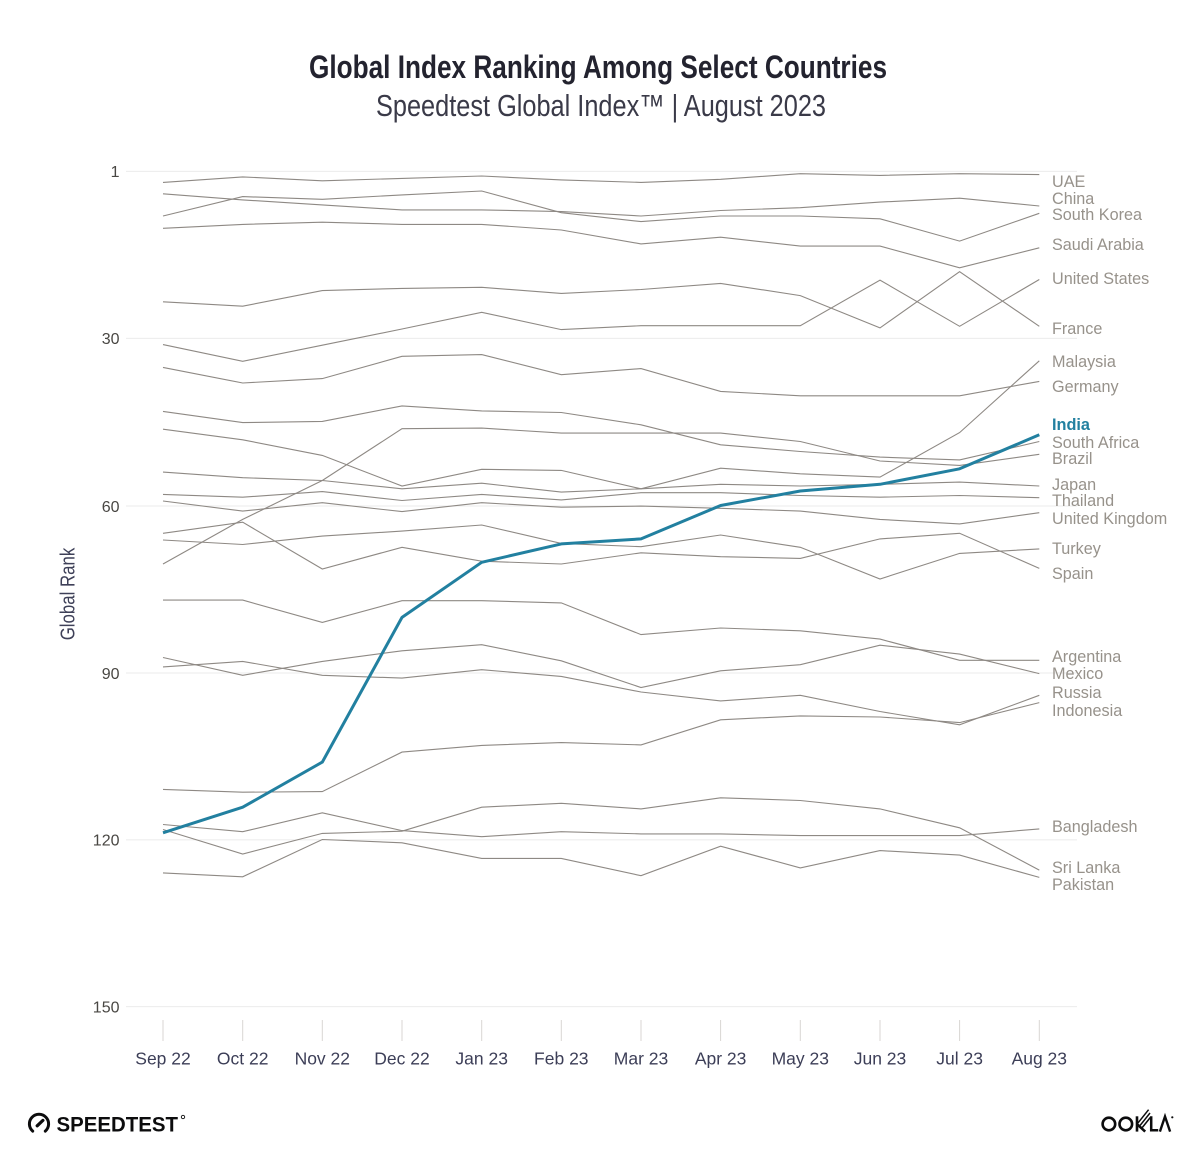 The height and width of the screenshot is (1172, 1201). Describe the element at coordinates (1077, 674) in the screenshot. I see `svg-text: Mexico` at that location.